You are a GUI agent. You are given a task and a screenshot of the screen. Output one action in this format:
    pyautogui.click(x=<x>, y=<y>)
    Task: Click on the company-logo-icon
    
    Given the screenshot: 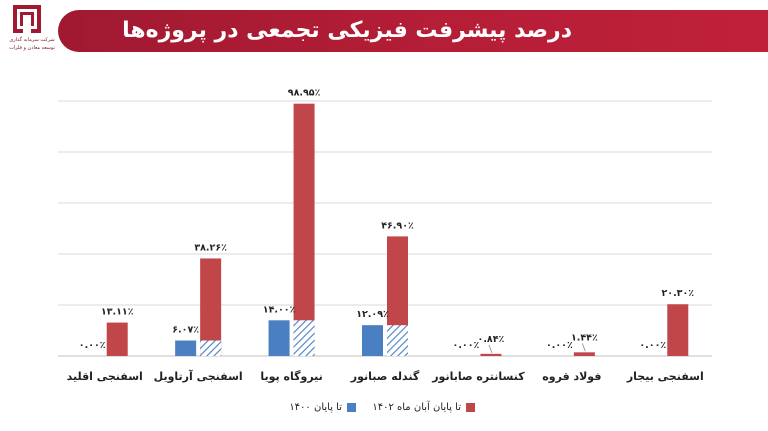 What is the action you would take?
    pyautogui.click(x=27, y=19)
    